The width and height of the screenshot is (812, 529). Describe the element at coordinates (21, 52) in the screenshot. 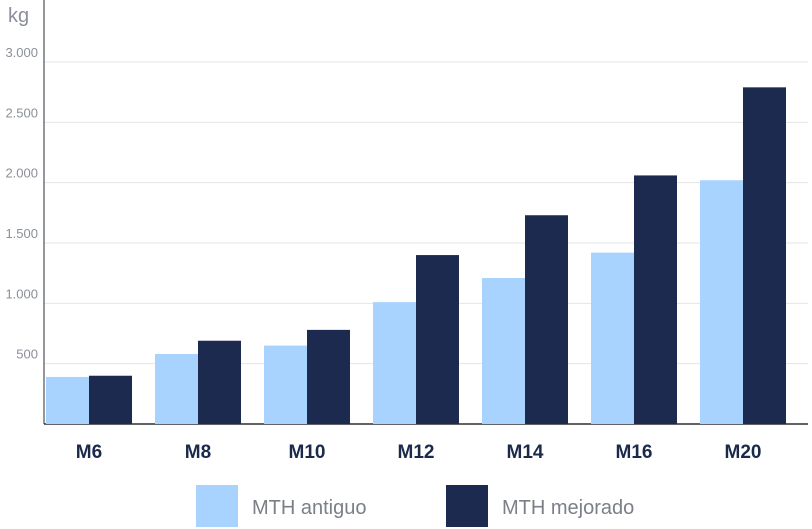

I see `y-tick-label: 3.000` at that location.